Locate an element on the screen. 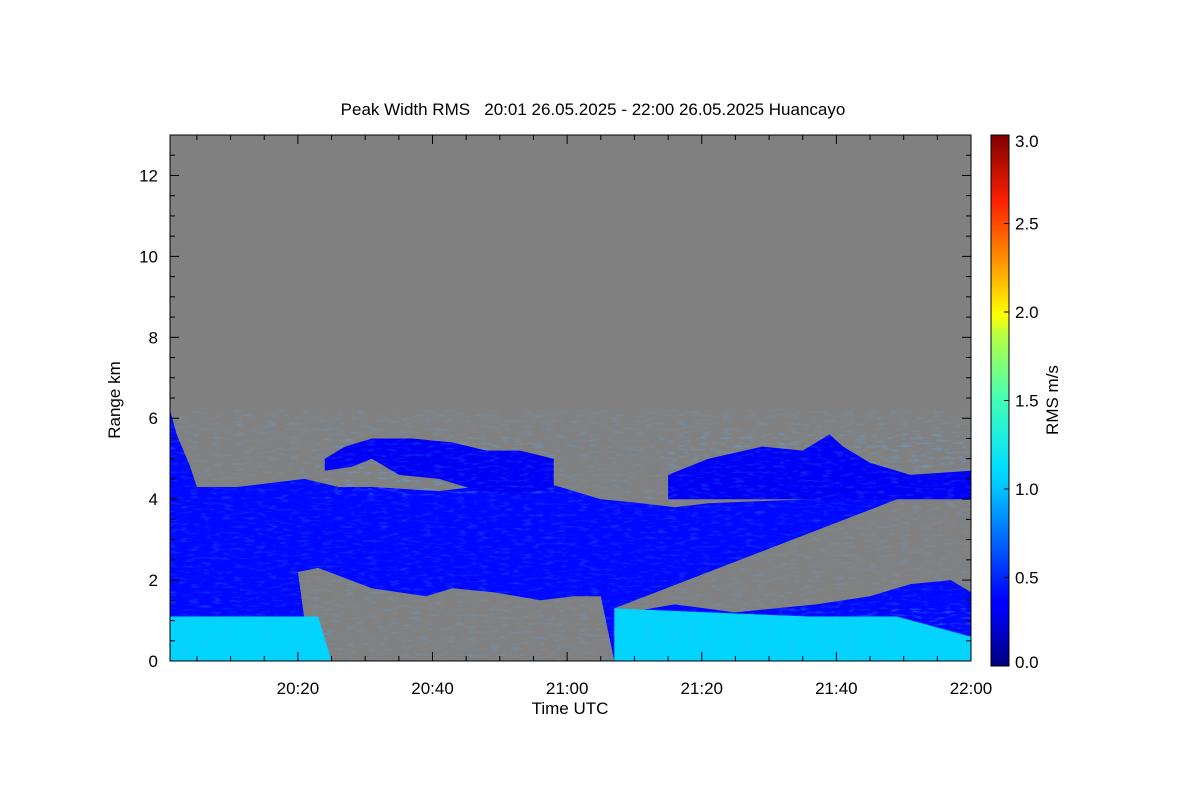 Image resolution: width=1200 pixels, height=805 pixels. y-tick-label: 8 is located at coordinates (153, 337).